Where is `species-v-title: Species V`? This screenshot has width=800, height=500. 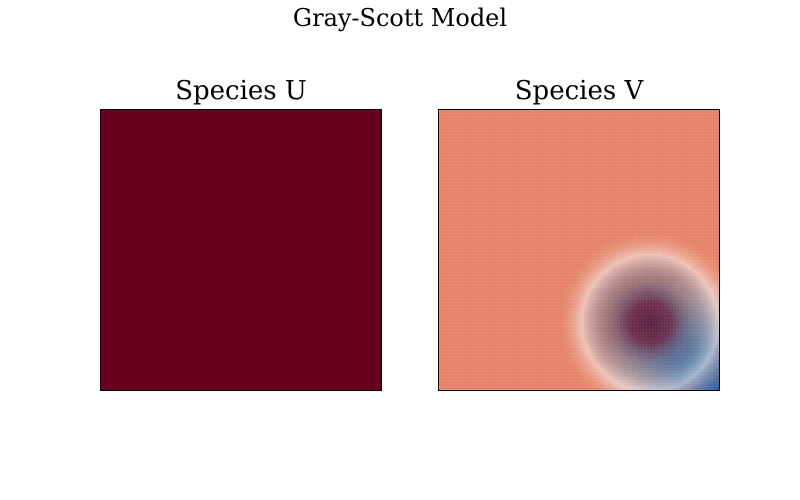 species-v-title: Species V is located at coordinates (579, 91).